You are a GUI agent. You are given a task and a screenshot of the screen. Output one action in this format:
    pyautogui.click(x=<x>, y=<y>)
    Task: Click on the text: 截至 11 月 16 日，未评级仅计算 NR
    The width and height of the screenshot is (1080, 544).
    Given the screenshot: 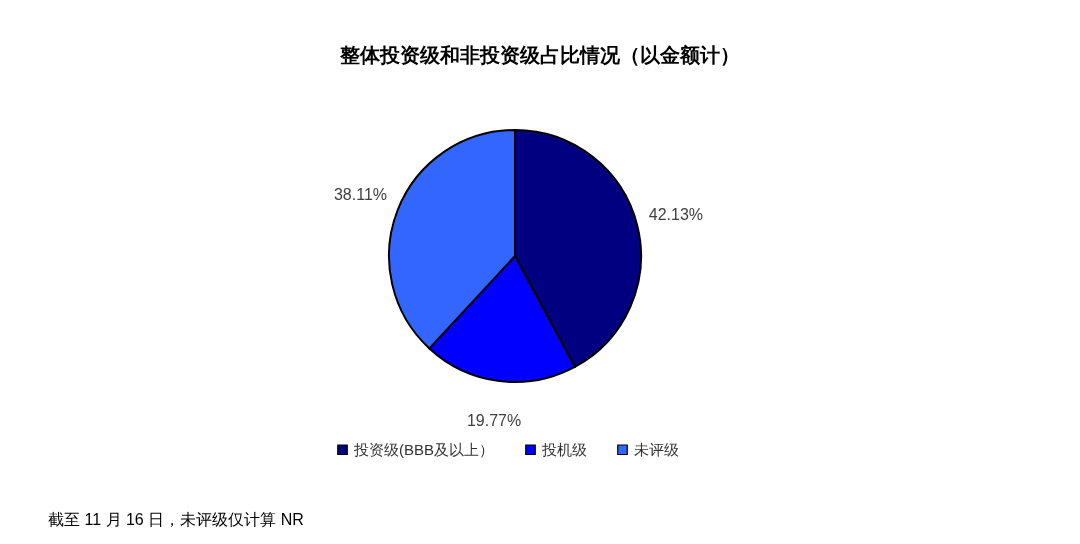 What is the action you would take?
    pyautogui.click(x=176, y=519)
    